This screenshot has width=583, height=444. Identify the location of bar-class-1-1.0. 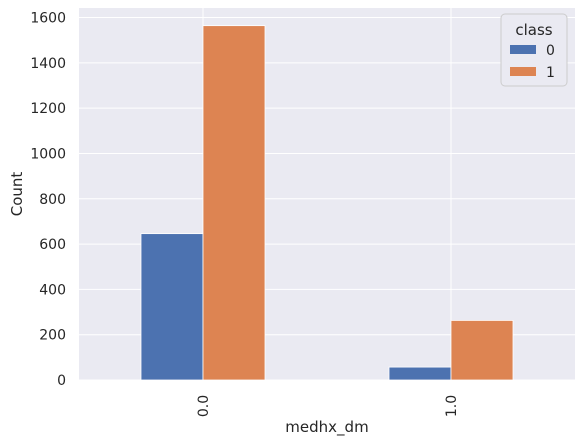
(482, 350).